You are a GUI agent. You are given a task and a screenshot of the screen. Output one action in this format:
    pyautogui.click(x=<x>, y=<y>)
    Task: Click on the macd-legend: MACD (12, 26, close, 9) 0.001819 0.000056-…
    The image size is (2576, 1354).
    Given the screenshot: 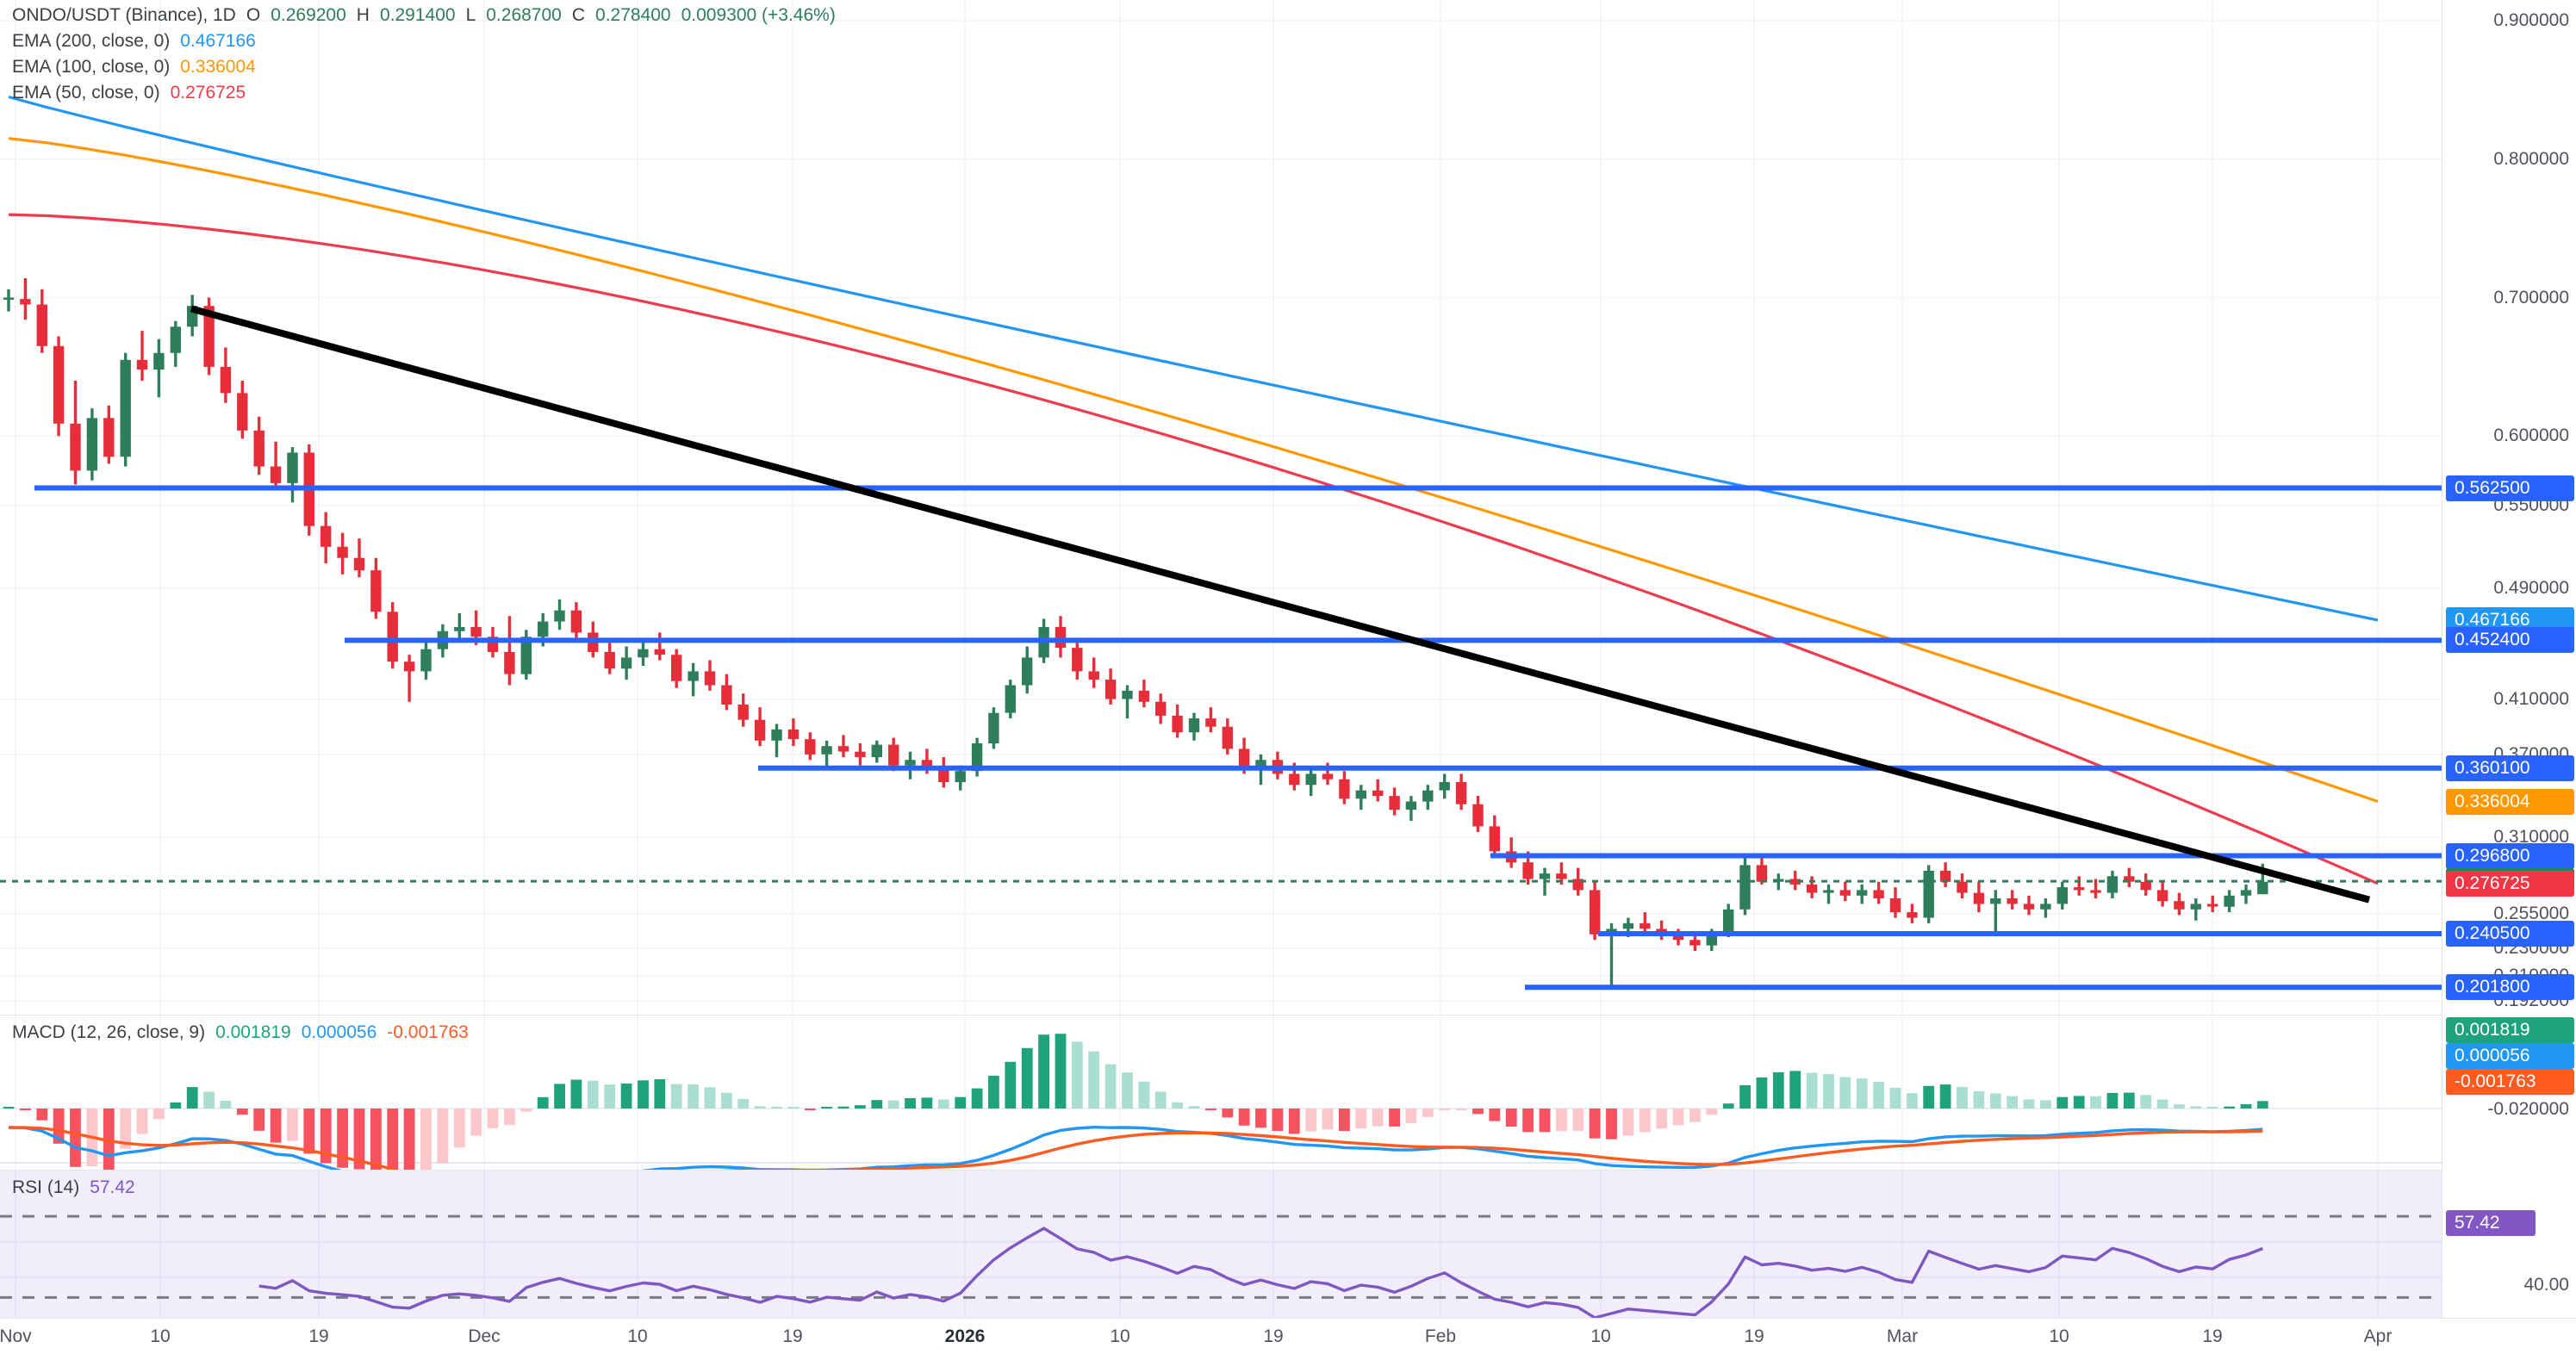 What is the action you would take?
    pyautogui.click(x=241, y=1033)
    